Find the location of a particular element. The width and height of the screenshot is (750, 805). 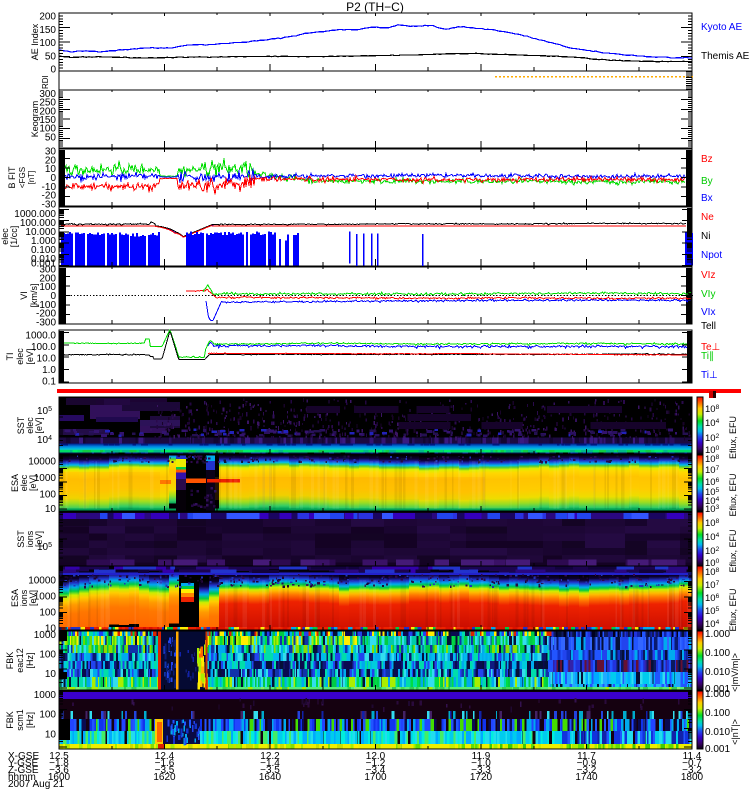

svg-text: 150 is located at coordinates (47, 120).